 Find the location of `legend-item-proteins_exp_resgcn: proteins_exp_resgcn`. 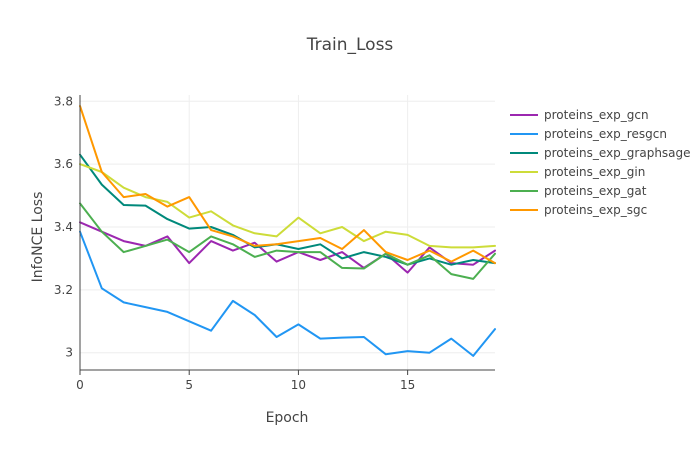

legend-item-proteins_exp_resgcn: proteins_exp_resgcn is located at coordinates (588, 134).